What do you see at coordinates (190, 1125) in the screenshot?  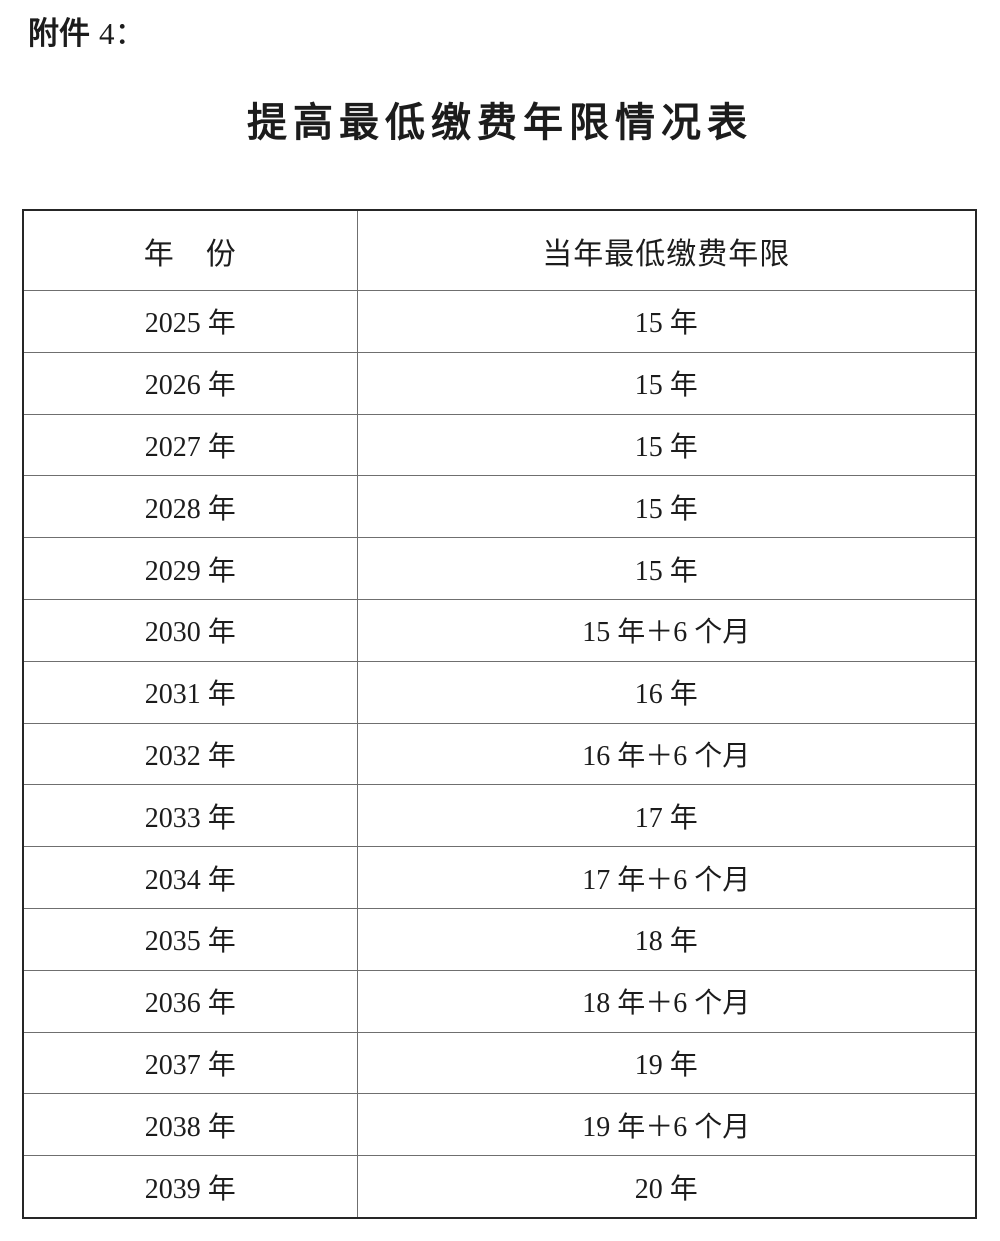 I see `year-cell: 2038 年` at bounding box center [190, 1125].